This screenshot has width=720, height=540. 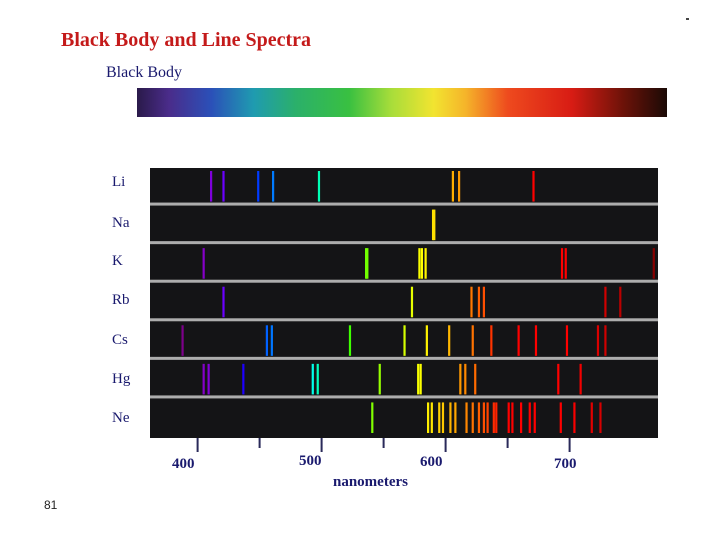 What do you see at coordinates (183, 464) in the screenshot?
I see `tick-label-400: 400` at bounding box center [183, 464].